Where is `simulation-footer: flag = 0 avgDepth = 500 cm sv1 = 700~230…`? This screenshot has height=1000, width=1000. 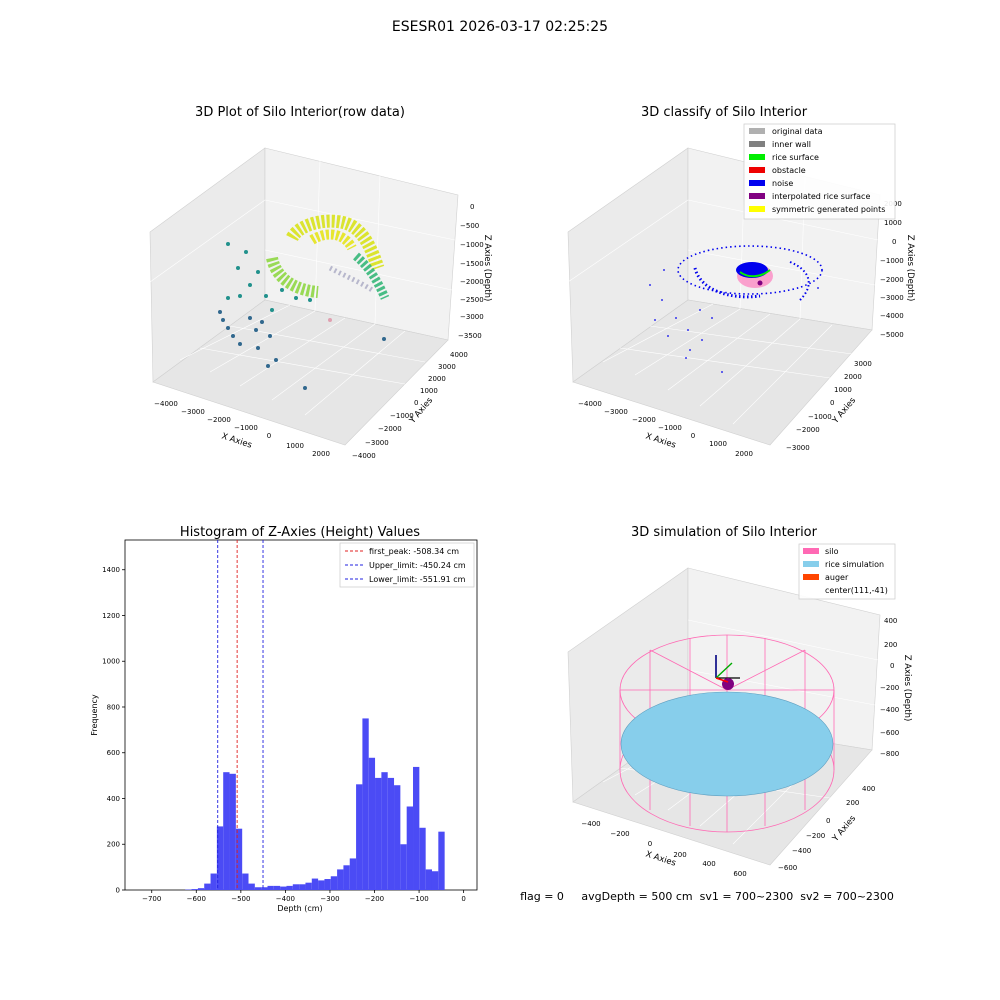
simulation-footer: flag = 0 avgDepth = 500 cm sv1 = 700~230… is located at coordinates (707, 896).